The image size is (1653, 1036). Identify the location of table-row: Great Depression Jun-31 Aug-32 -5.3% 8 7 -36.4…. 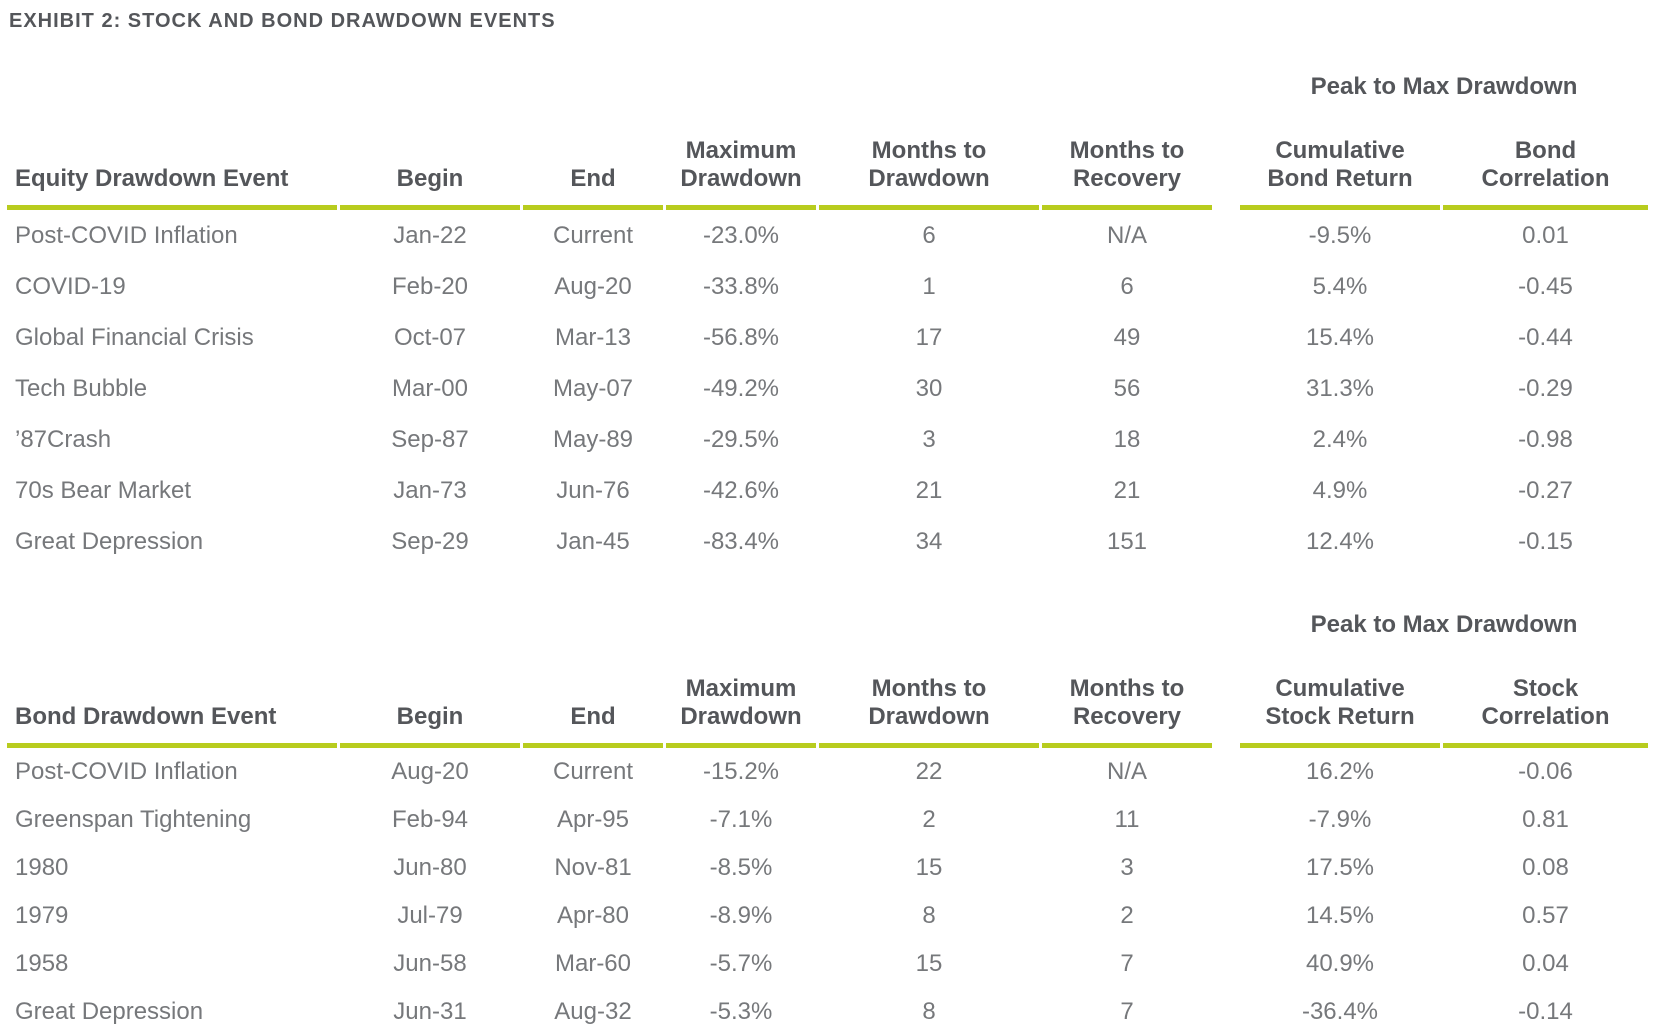
(827, 1012).